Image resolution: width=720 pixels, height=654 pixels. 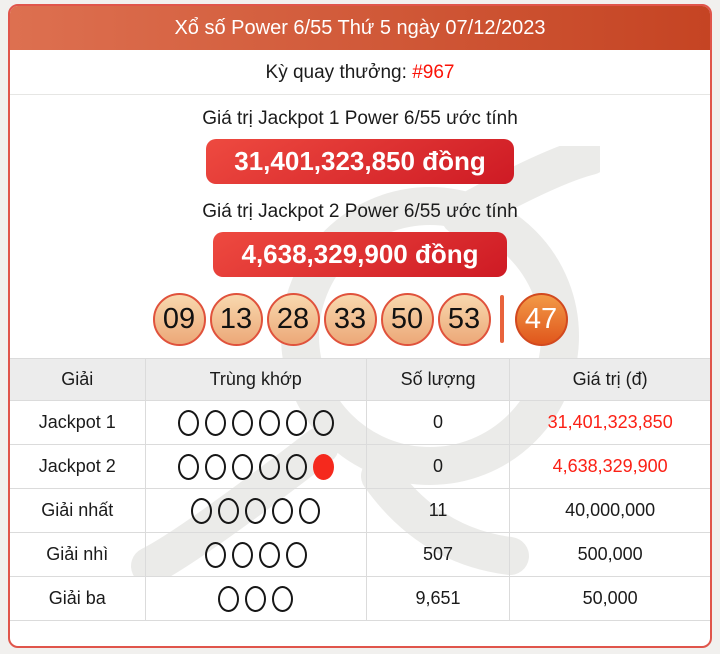 I want to click on draw-period-number: #967, so click(x=433, y=72).